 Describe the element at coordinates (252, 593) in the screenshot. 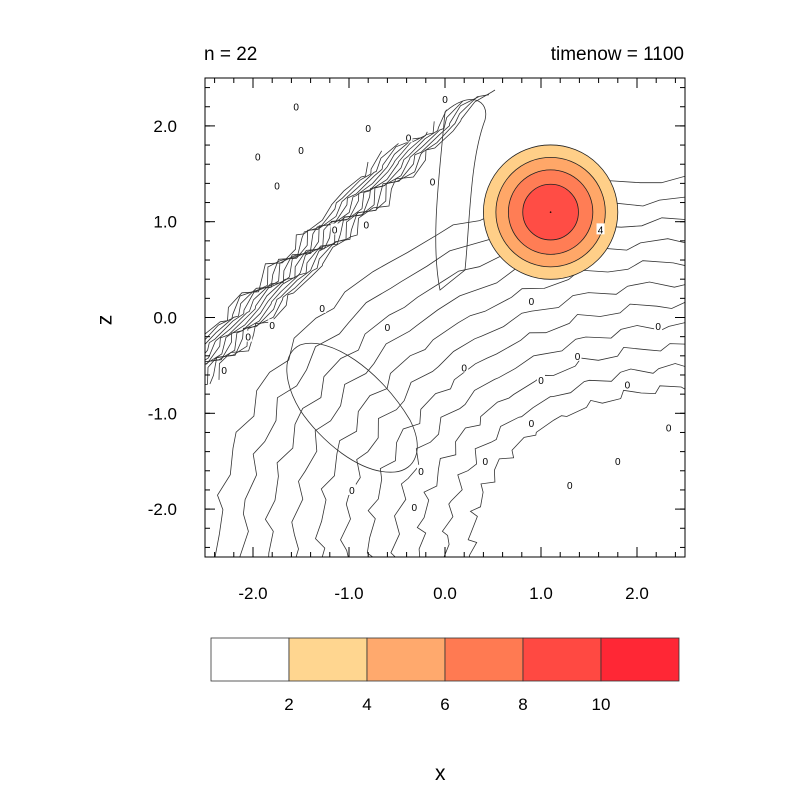

I see `x-tick-label: -2.0` at that location.